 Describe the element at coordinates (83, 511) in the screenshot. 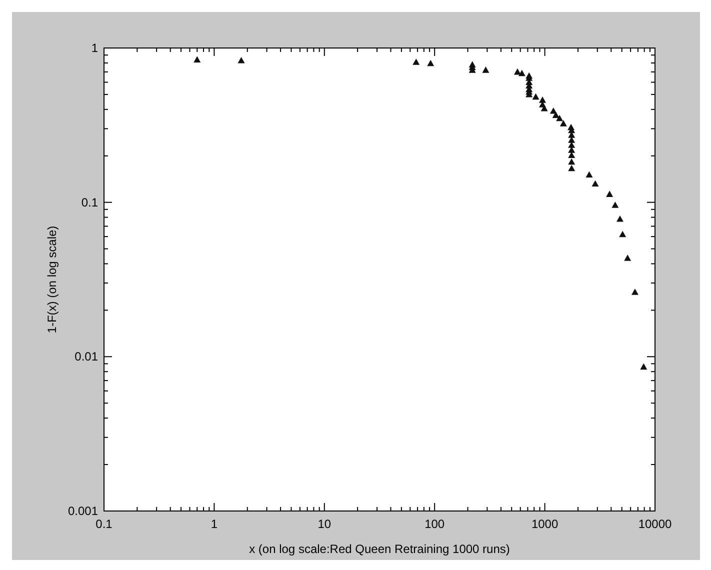

I see `y-tick-label: 0.001` at that location.